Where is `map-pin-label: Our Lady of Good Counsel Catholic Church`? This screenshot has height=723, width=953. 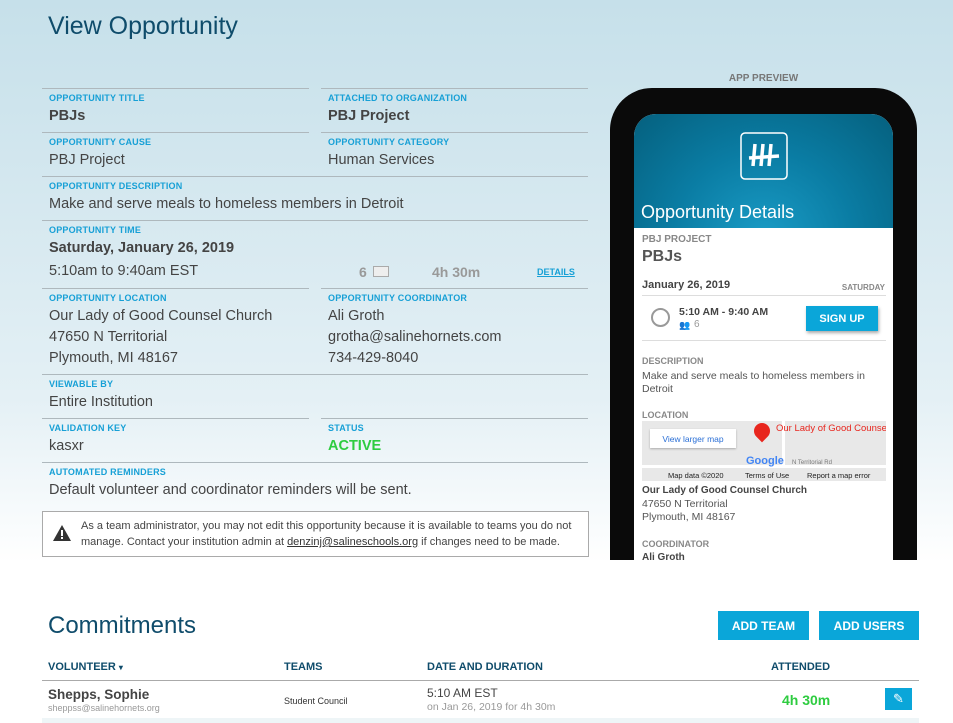 map-pin-label: Our Lady of Good Counsel Catholic Church is located at coordinates (831, 428).